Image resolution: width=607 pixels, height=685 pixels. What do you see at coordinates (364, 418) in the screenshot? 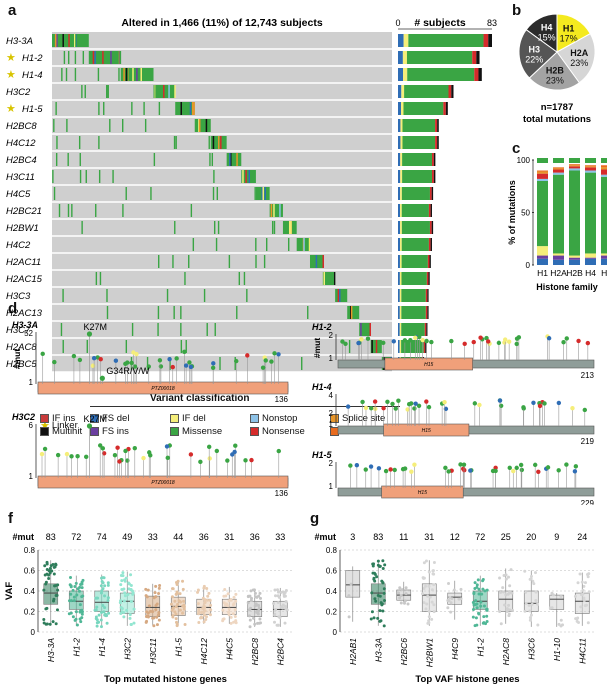
I see `legend-label: Splice site` at bounding box center [364, 418].